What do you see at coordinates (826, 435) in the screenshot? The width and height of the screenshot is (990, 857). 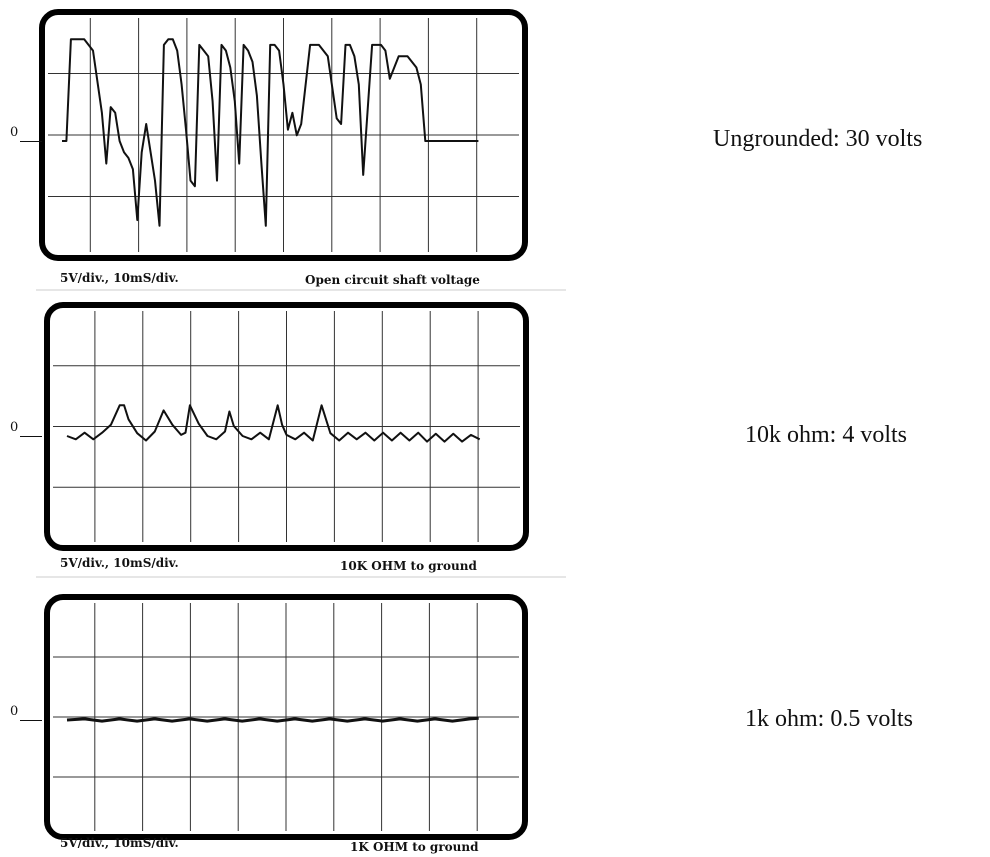 I see `result-label-10k: 10k ohm: 4 volts` at bounding box center [826, 435].